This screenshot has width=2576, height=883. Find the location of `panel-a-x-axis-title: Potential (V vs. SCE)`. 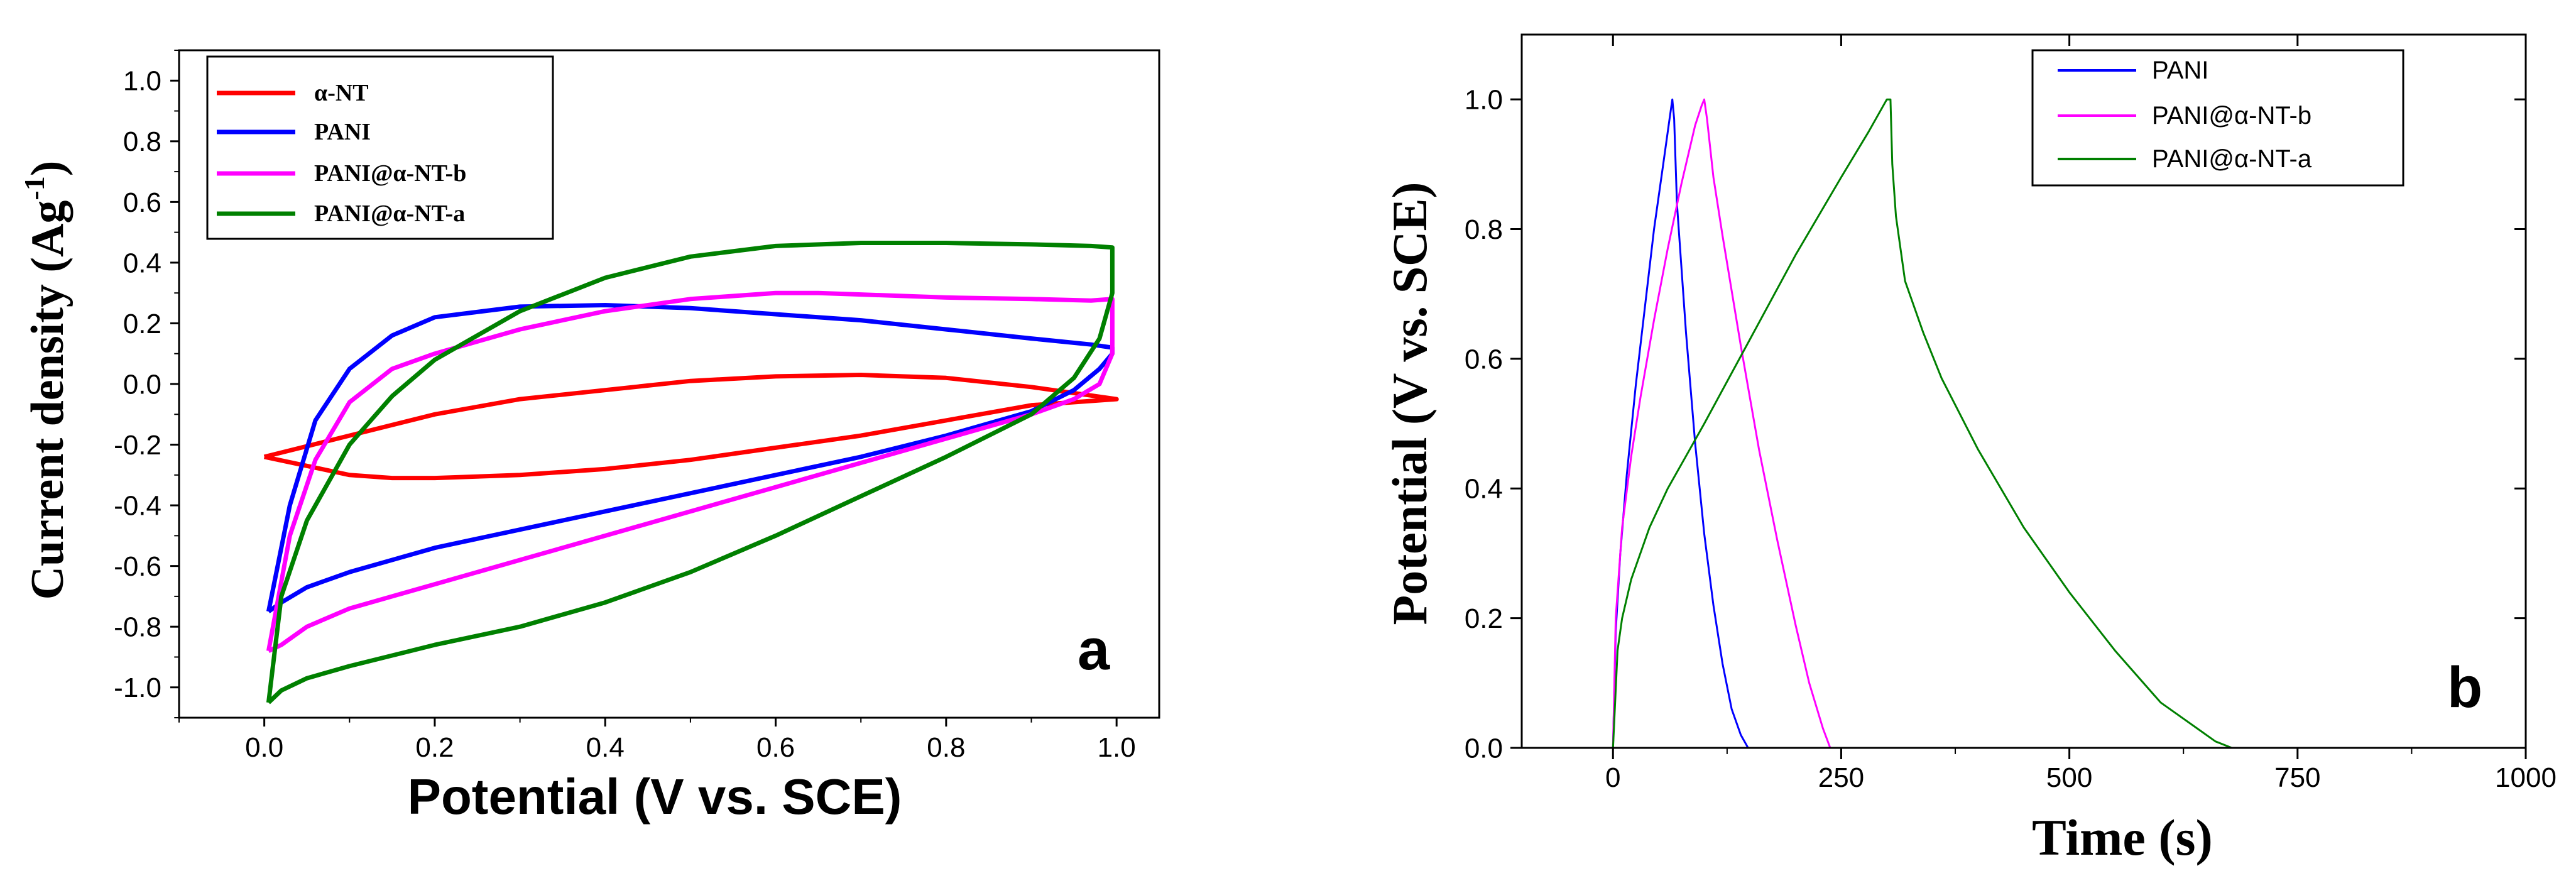

panel-a-x-axis-title: Potential (V vs. SCE) is located at coordinates (655, 797).